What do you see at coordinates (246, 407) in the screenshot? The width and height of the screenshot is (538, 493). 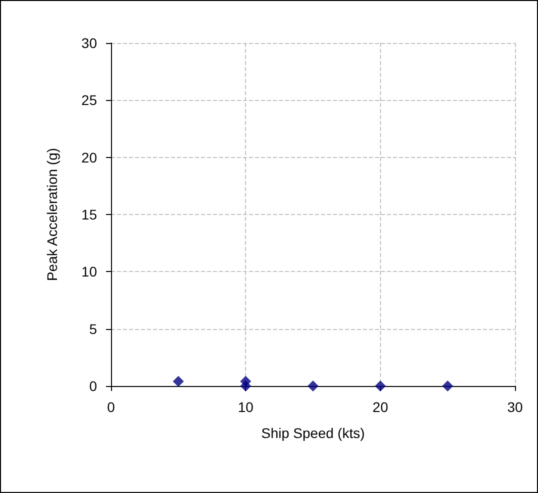 I see `x-tick-label: 10` at bounding box center [246, 407].